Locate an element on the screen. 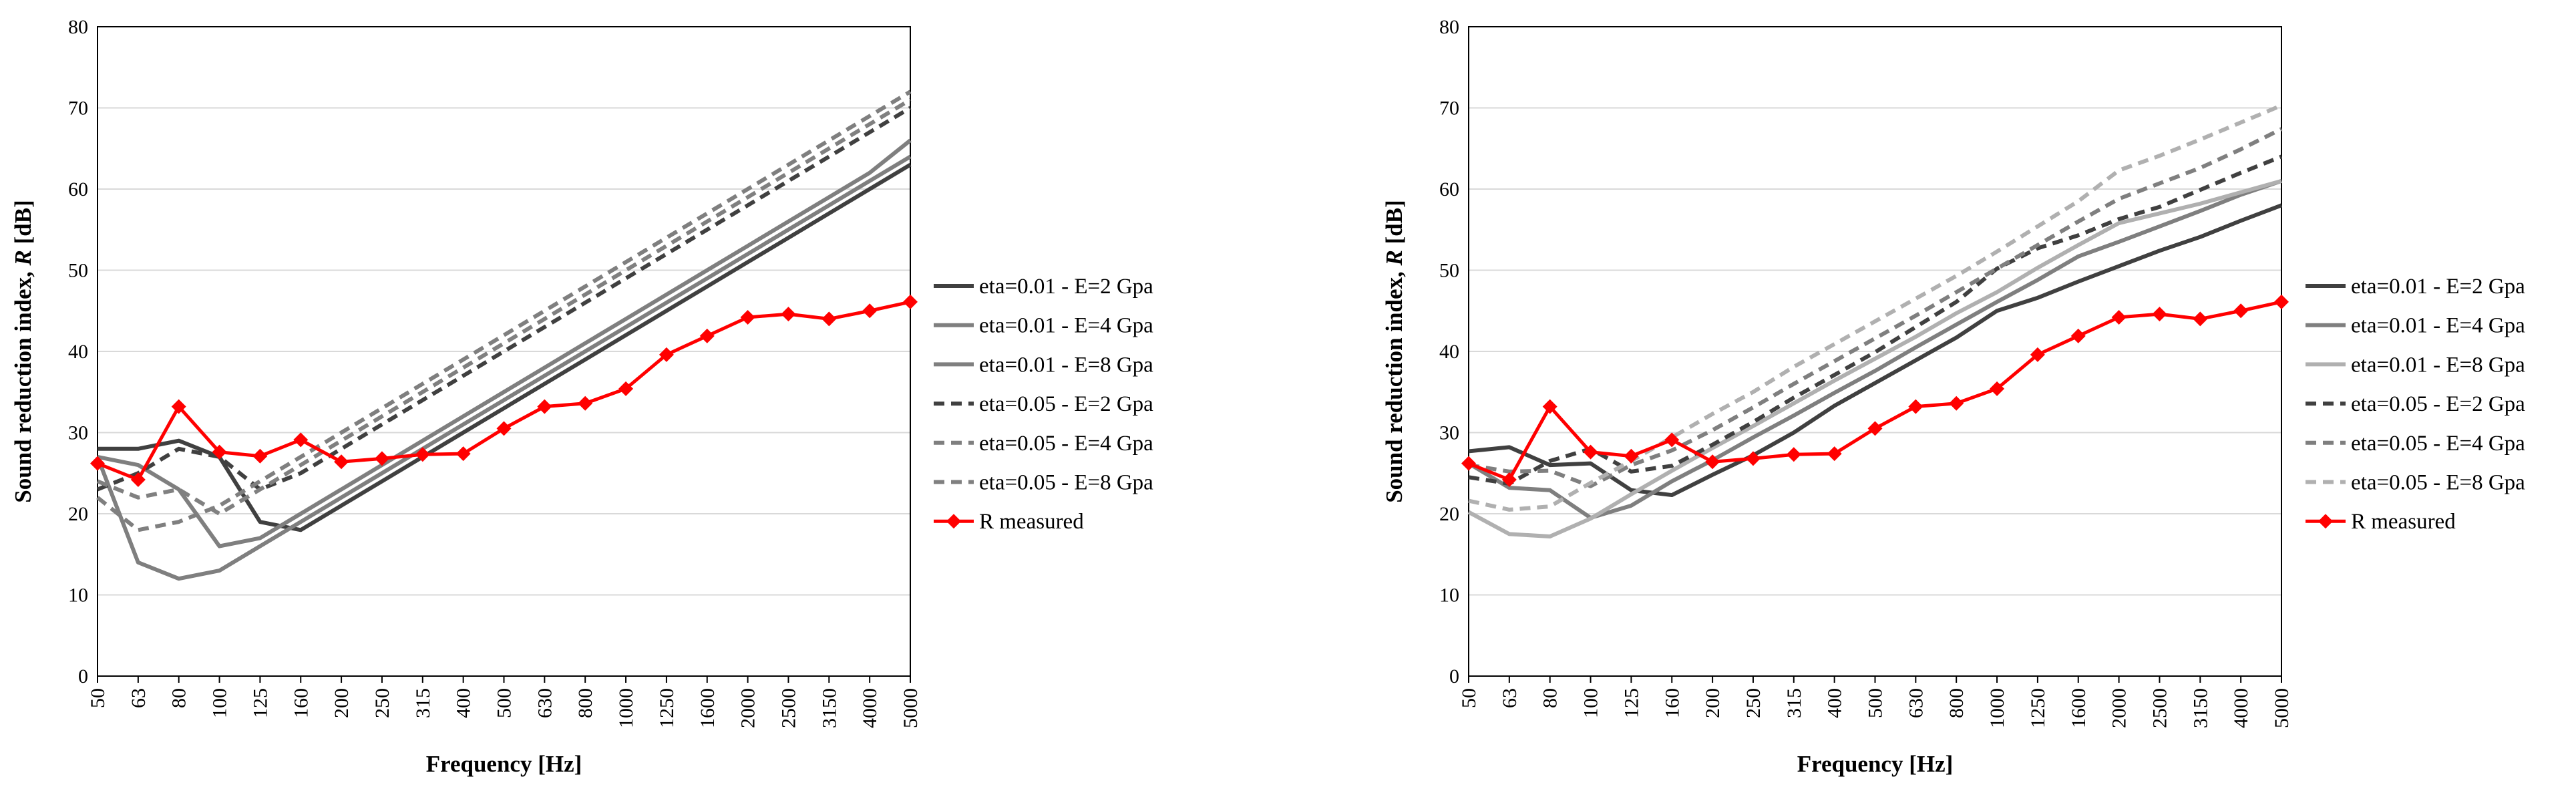 The width and height of the screenshot is (2576, 793). legend-entry-6: eta=0.05 - E=8 Gpa is located at coordinates (1043, 483).